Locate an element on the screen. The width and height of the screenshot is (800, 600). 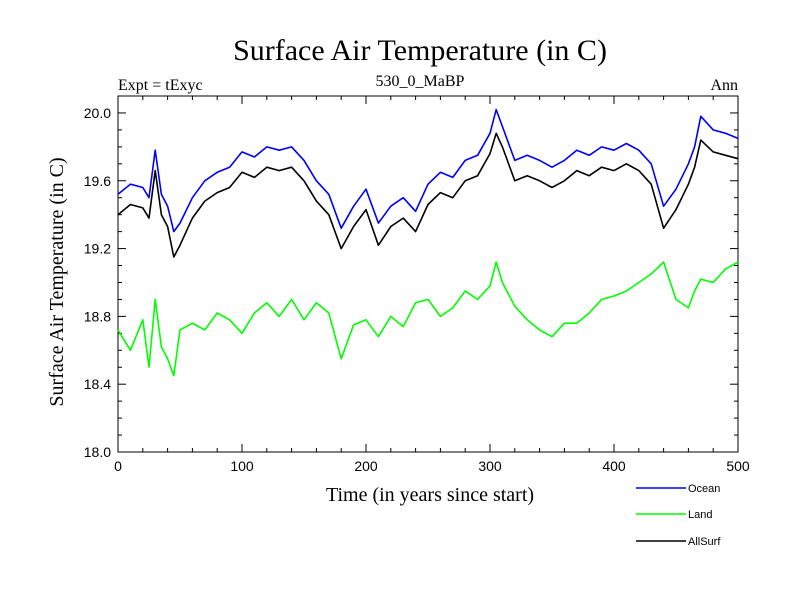
x-axis-label: Time (in years since start) is located at coordinates (430, 495).